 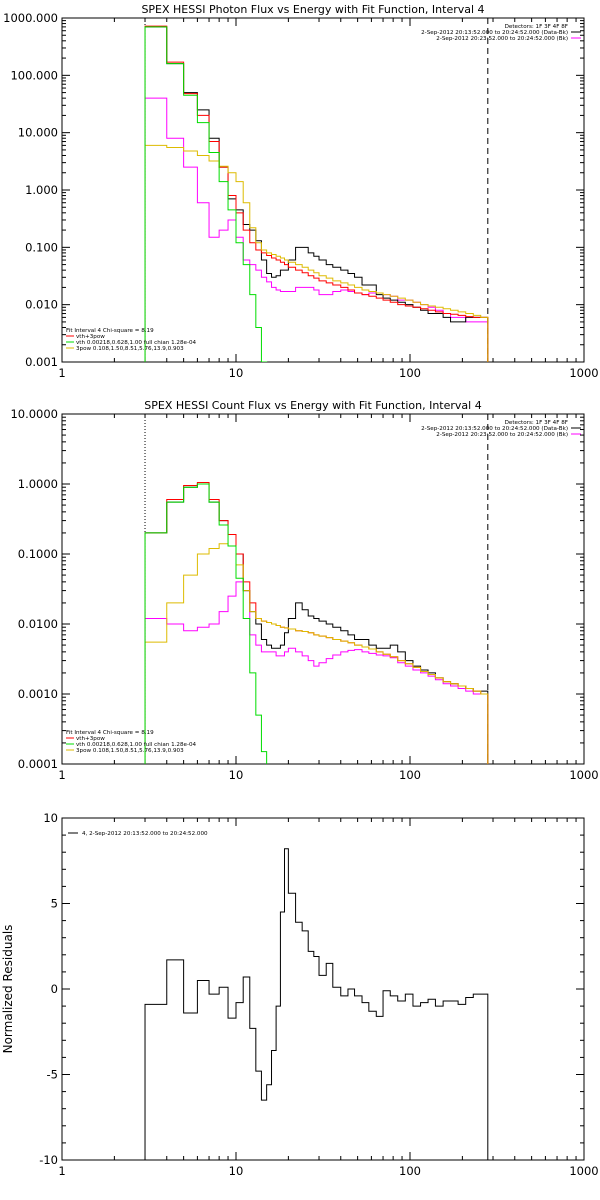 What do you see at coordinates (38, 694) in the screenshot?
I see `y-tick-label: 0.0010` at bounding box center [38, 694].